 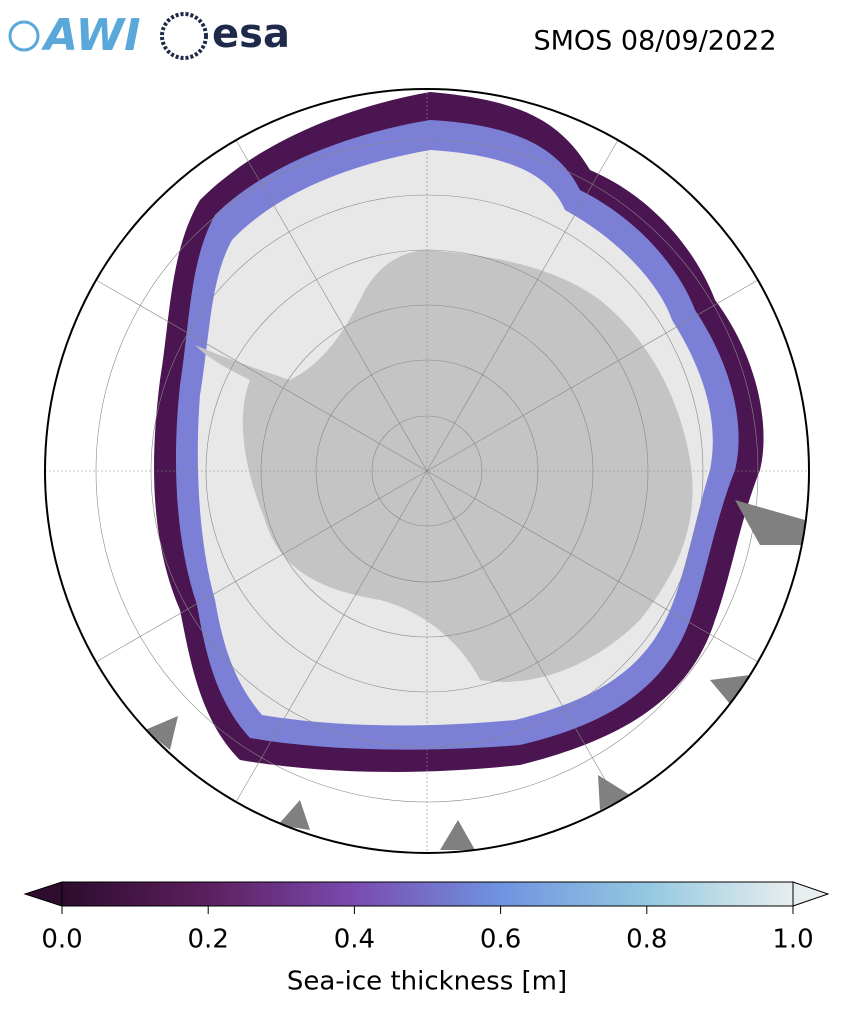 I want to click on colorbar-tick-label: 0.8, so click(x=646, y=940).